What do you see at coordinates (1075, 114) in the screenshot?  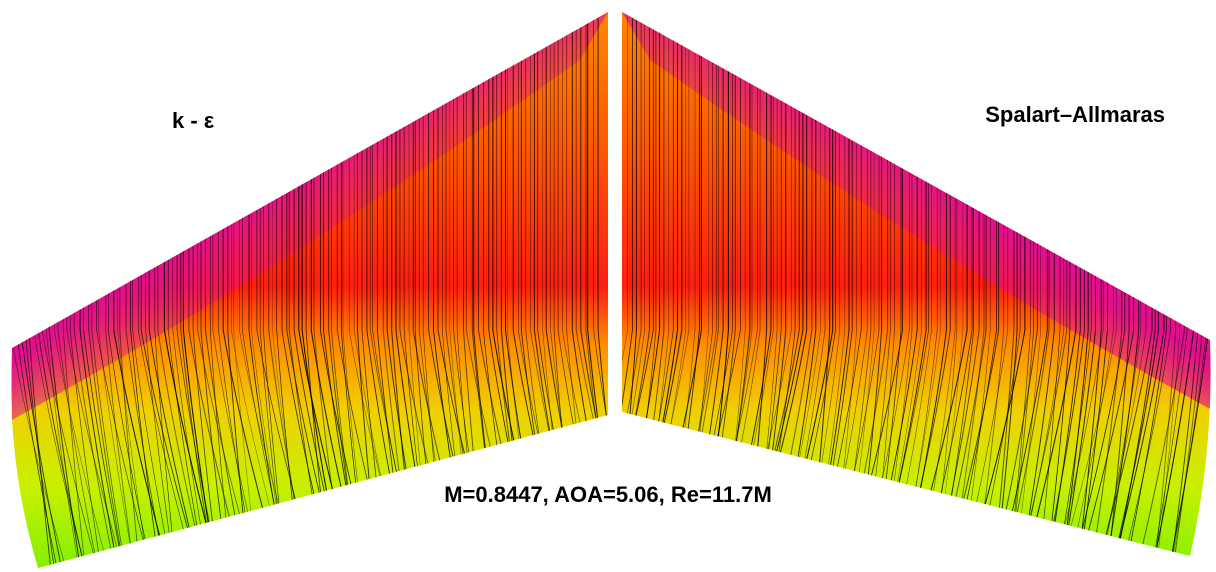 I see `right-model-label: Spalart–Allmaras` at bounding box center [1075, 114].